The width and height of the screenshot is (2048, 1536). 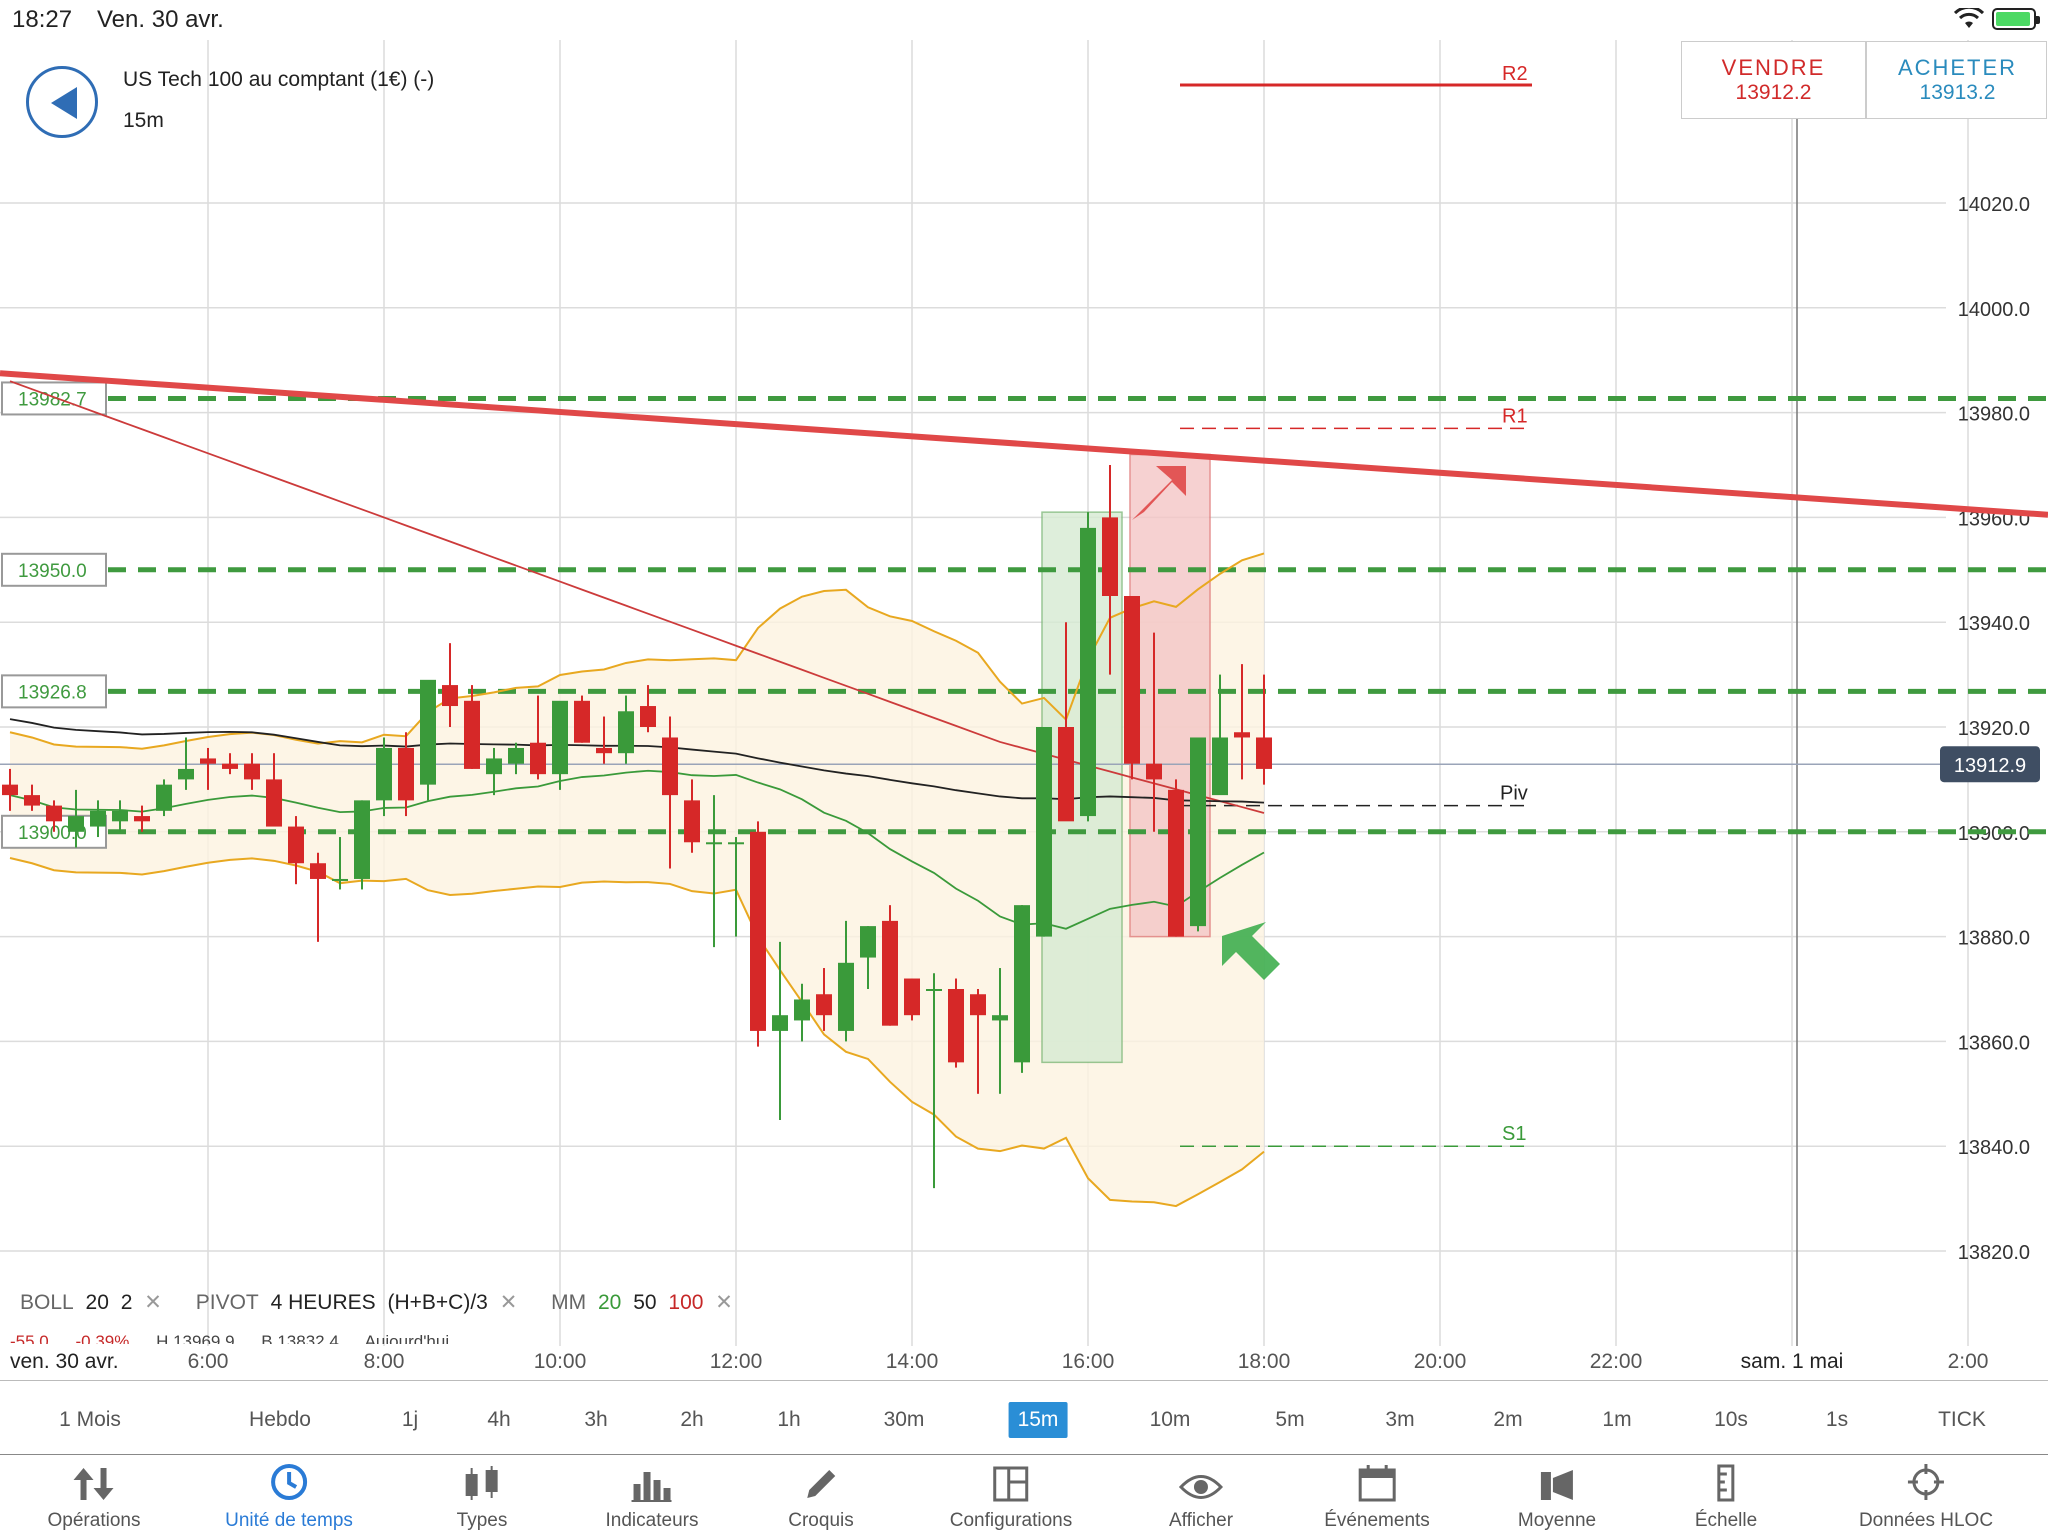 What do you see at coordinates (499, 1419) in the screenshot?
I see `period-4h: 4h` at bounding box center [499, 1419].